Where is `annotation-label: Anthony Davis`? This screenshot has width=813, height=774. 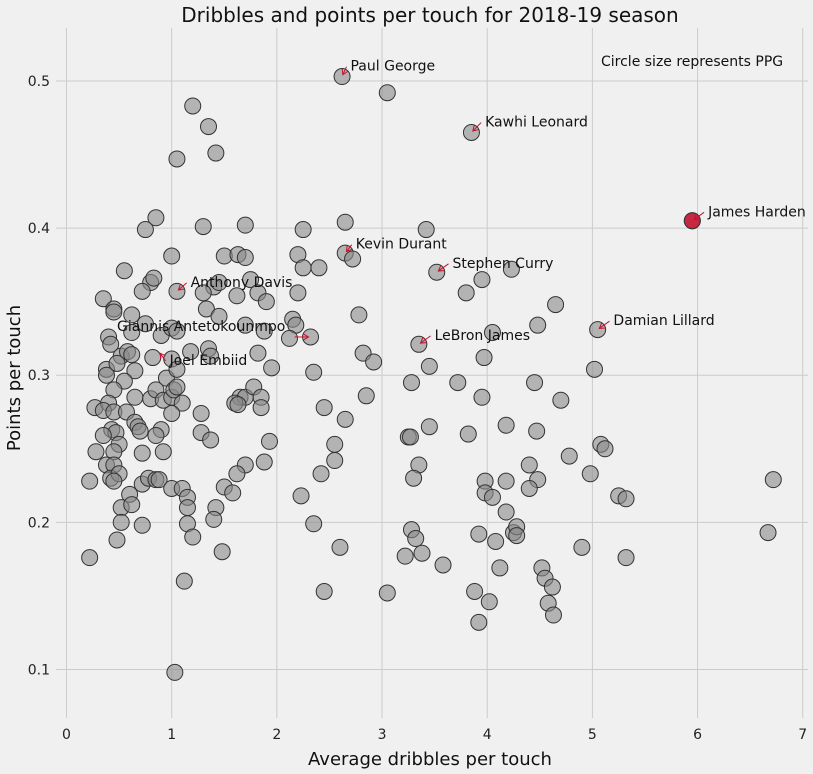
annotation-label: Anthony Davis is located at coordinates (242, 283).